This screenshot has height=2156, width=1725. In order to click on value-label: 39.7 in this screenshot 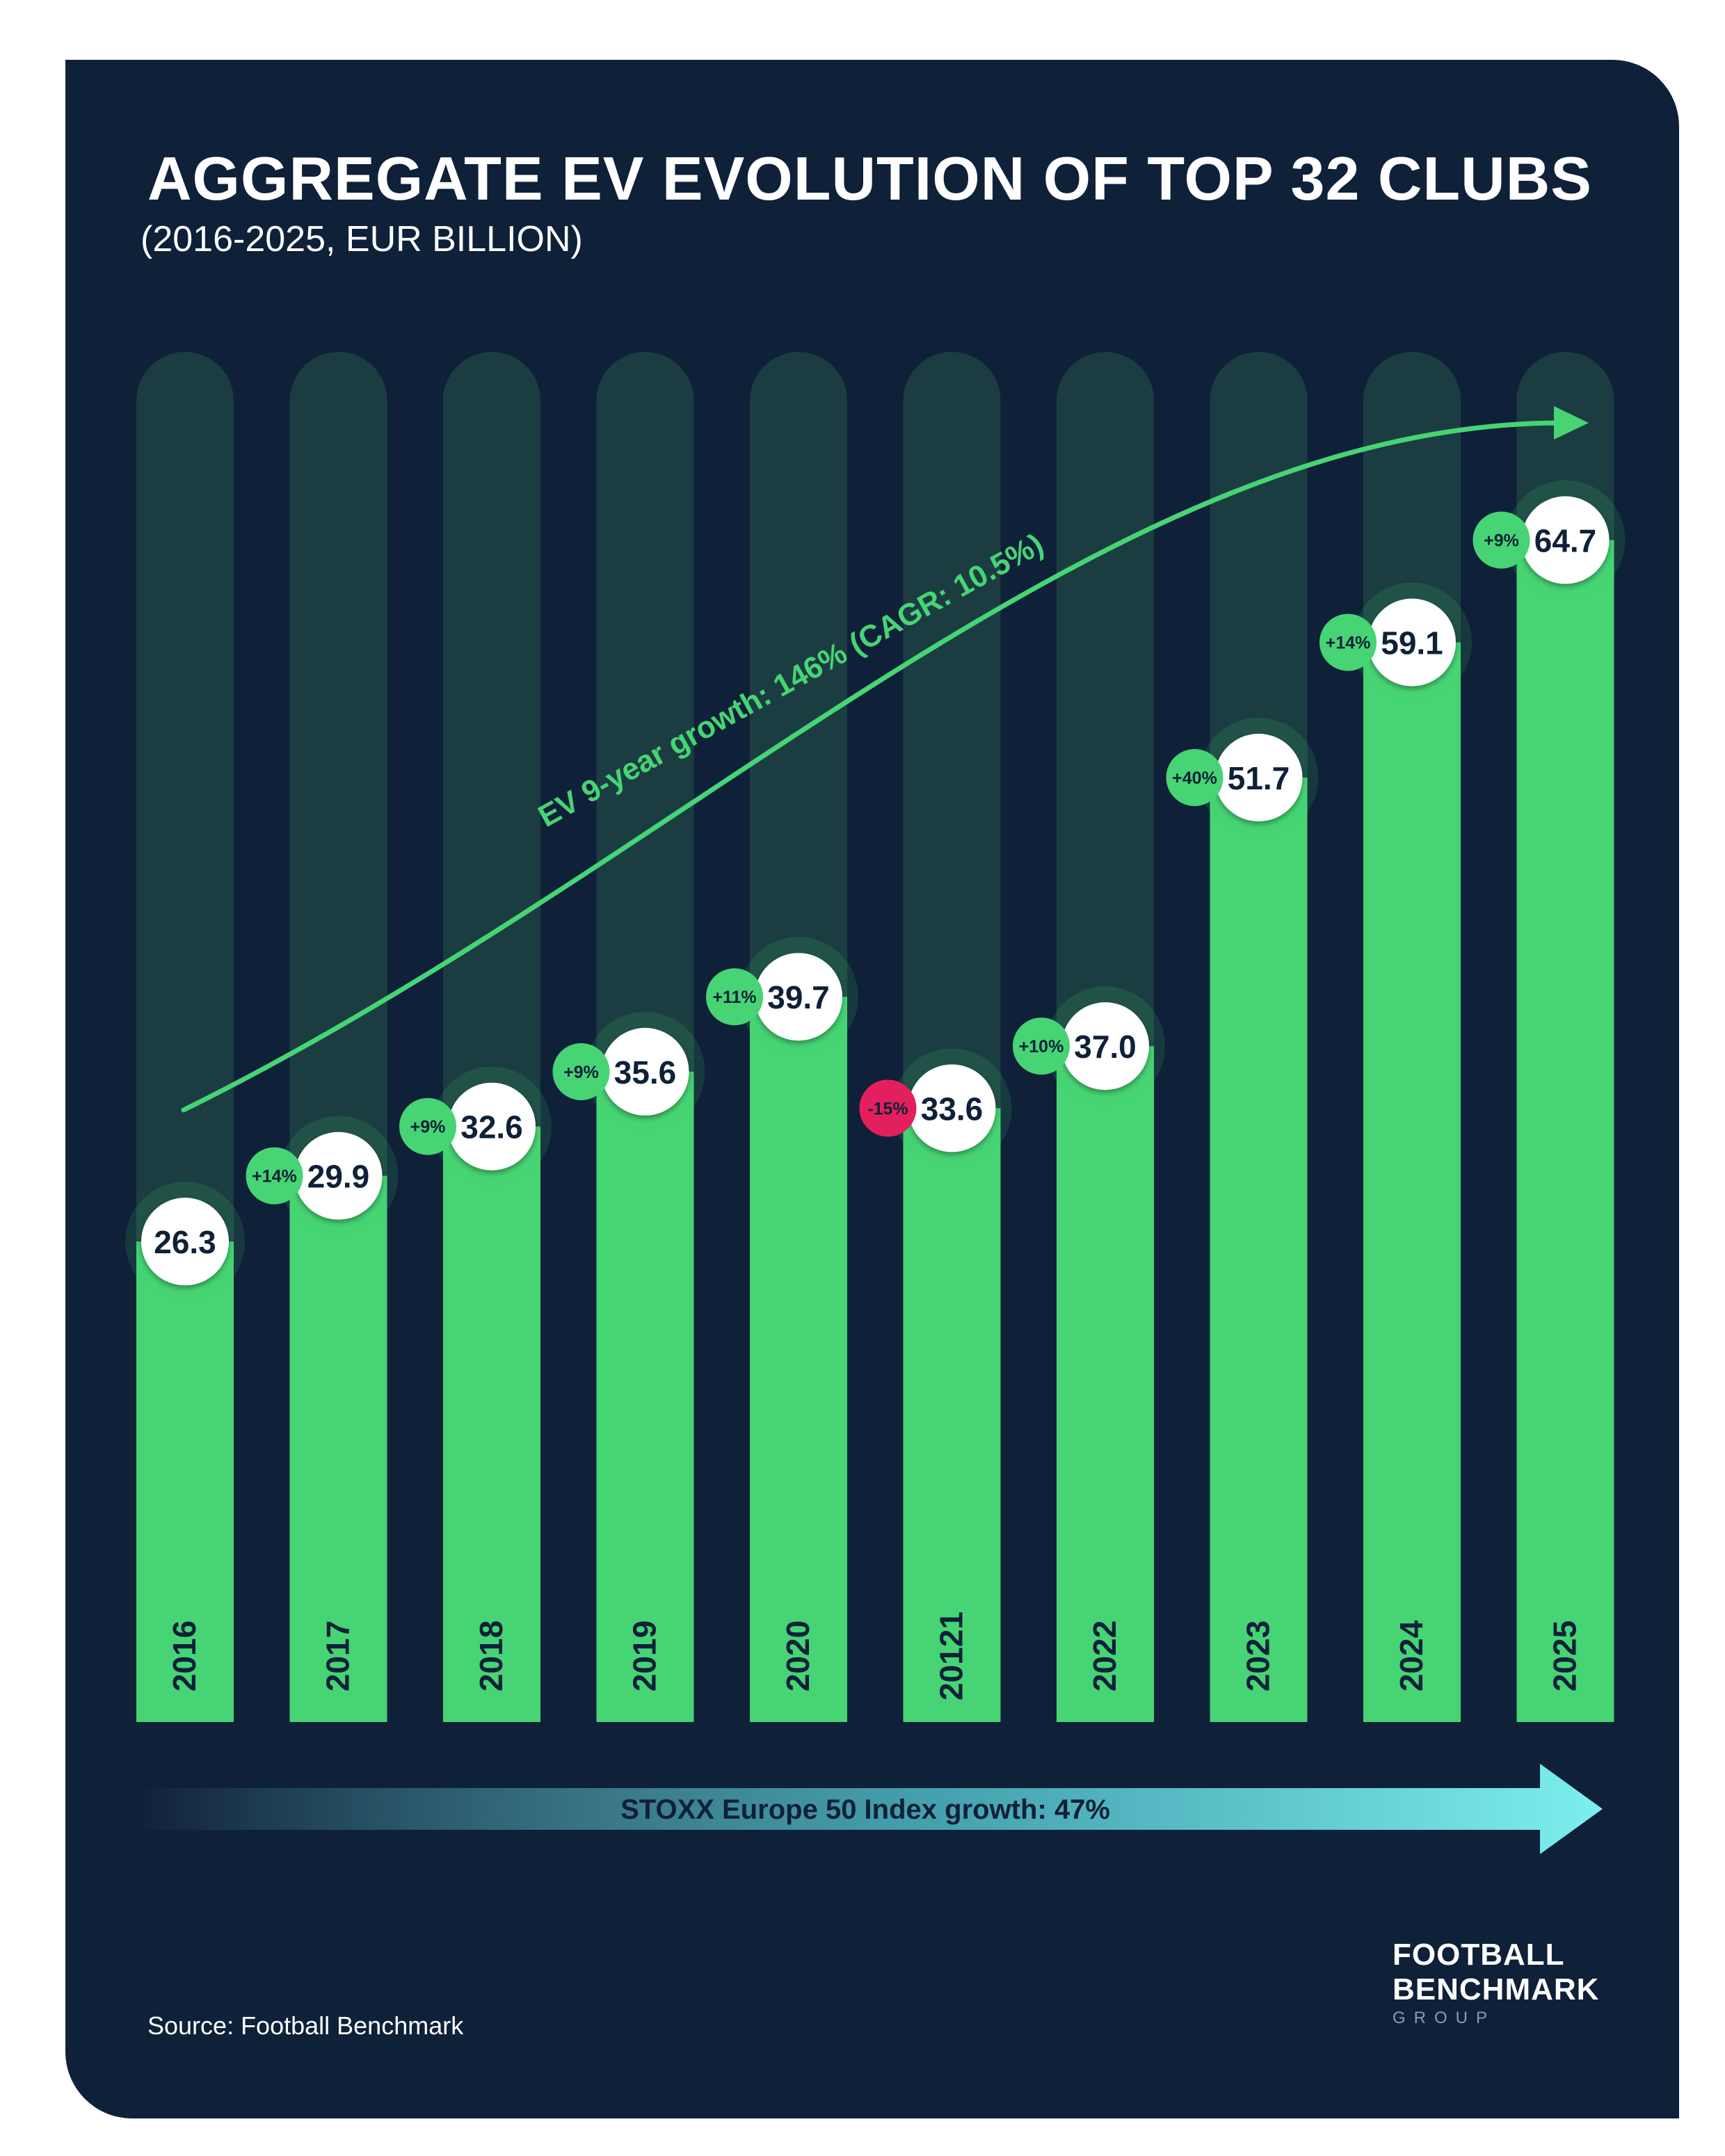, I will do `click(798, 997)`.